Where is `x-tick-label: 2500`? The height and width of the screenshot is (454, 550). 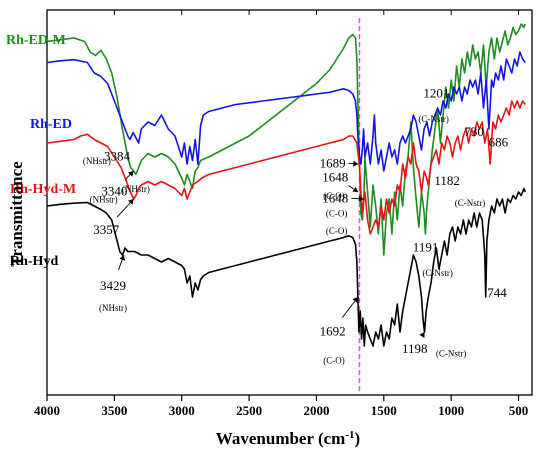 x-tick-label: 2500 is located at coordinates (249, 410).